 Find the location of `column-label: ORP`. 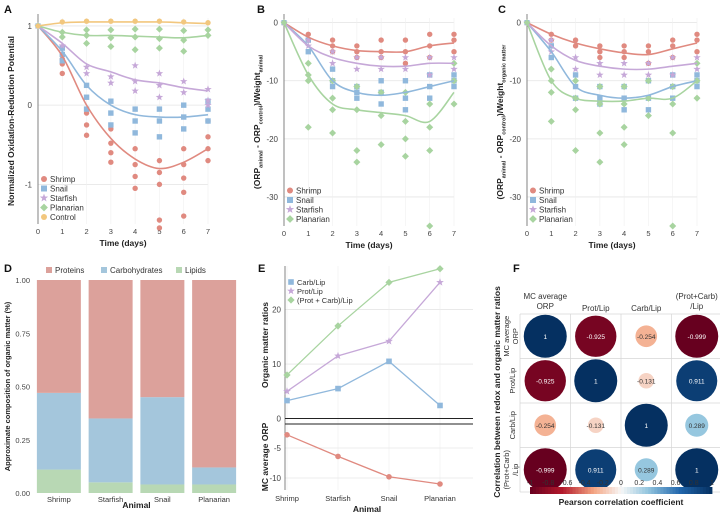

column-label: ORP is located at coordinates (545, 306).